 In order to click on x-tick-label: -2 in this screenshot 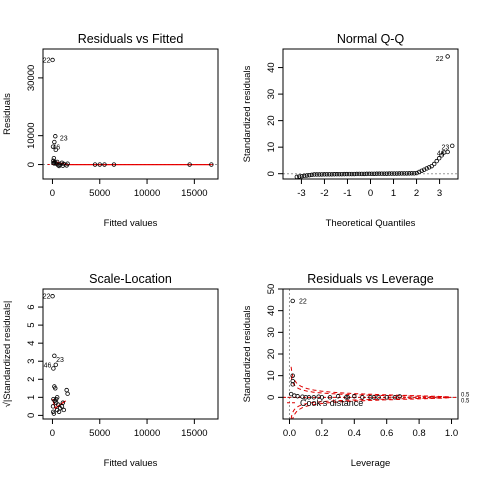, I will do `click(324, 193)`.